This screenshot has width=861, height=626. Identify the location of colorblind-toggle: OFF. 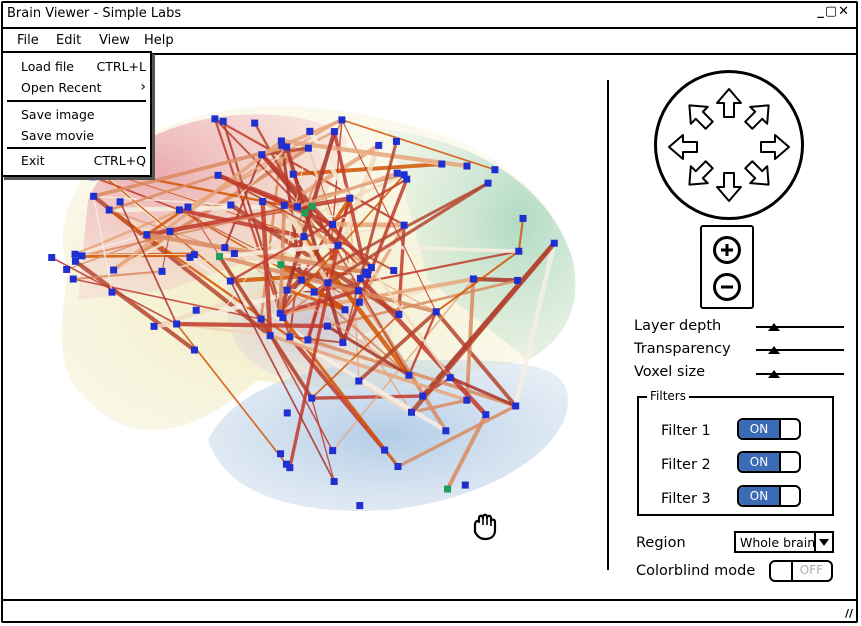
(801, 571).